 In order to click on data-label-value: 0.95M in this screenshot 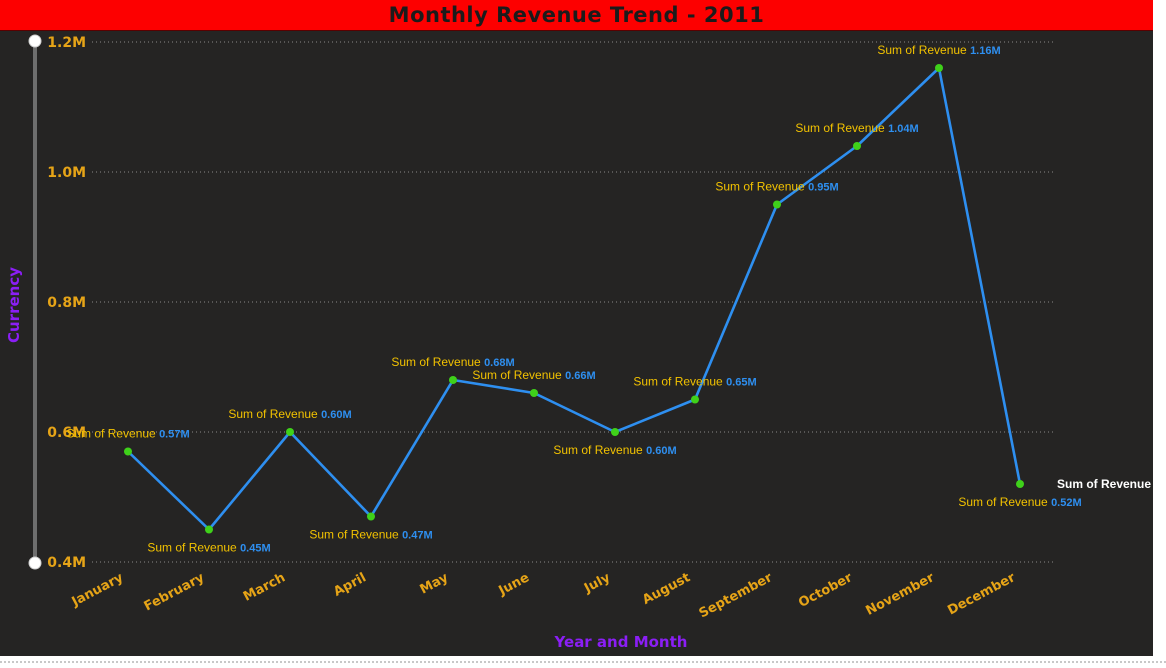, I will do `click(823, 188)`.